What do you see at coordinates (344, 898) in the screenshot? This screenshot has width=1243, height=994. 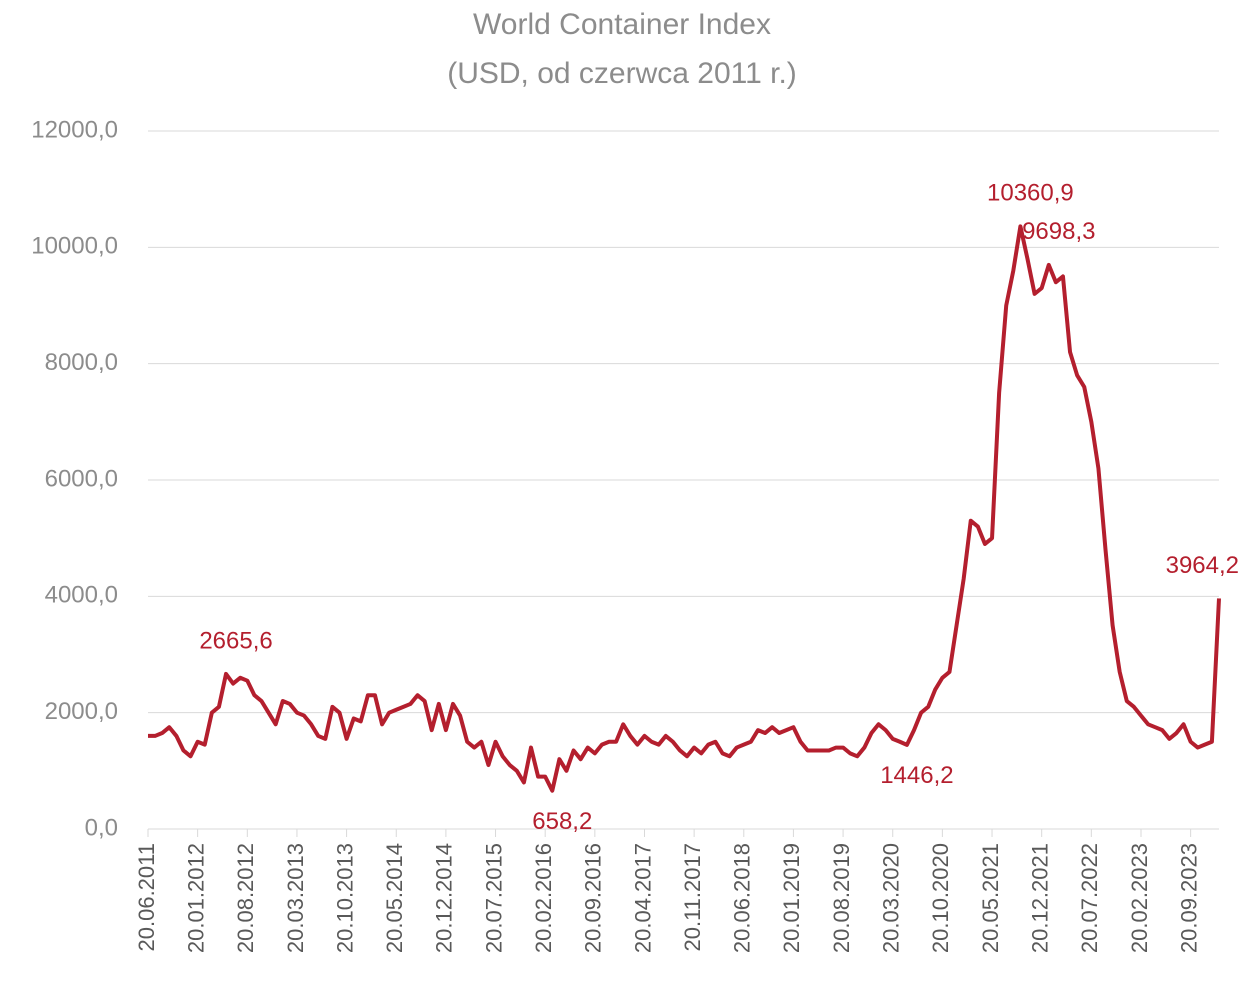 I see `x-tick-label: 20.10.2013` at bounding box center [344, 898].